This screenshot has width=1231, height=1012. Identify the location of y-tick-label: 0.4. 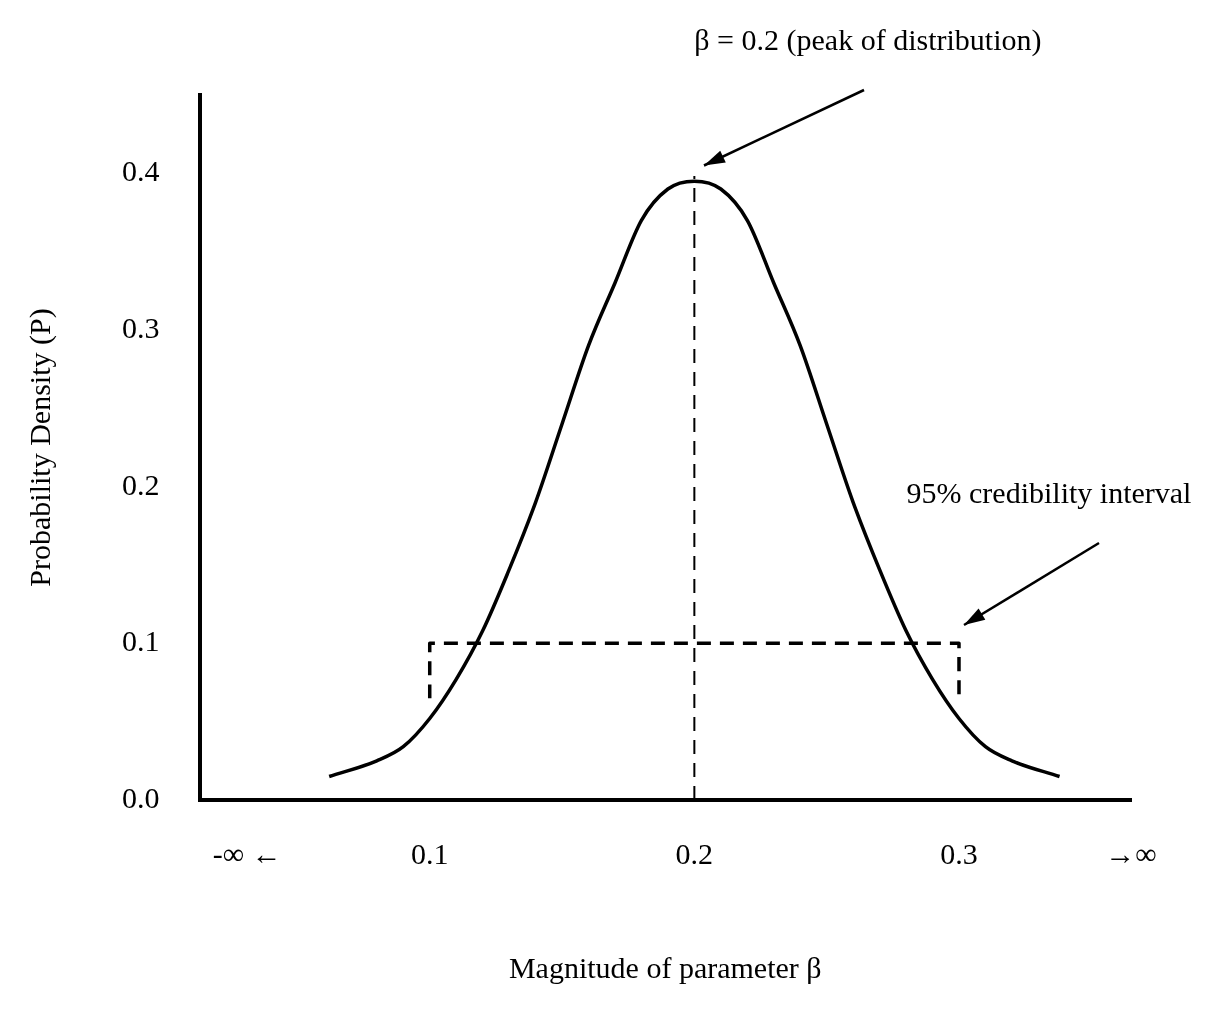
(141, 171).